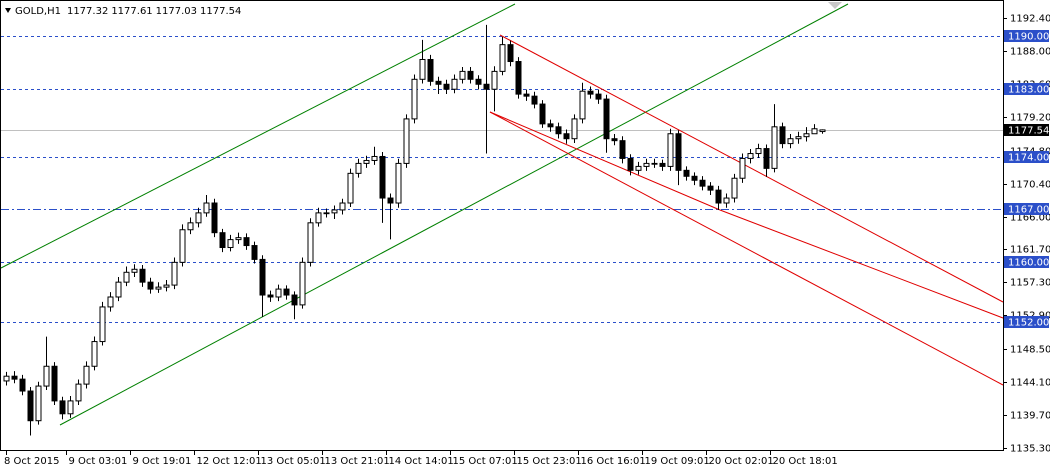  What do you see at coordinates (38, 11) in the screenshot?
I see `symbol: GOLD,H1` at bounding box center [38, 11].